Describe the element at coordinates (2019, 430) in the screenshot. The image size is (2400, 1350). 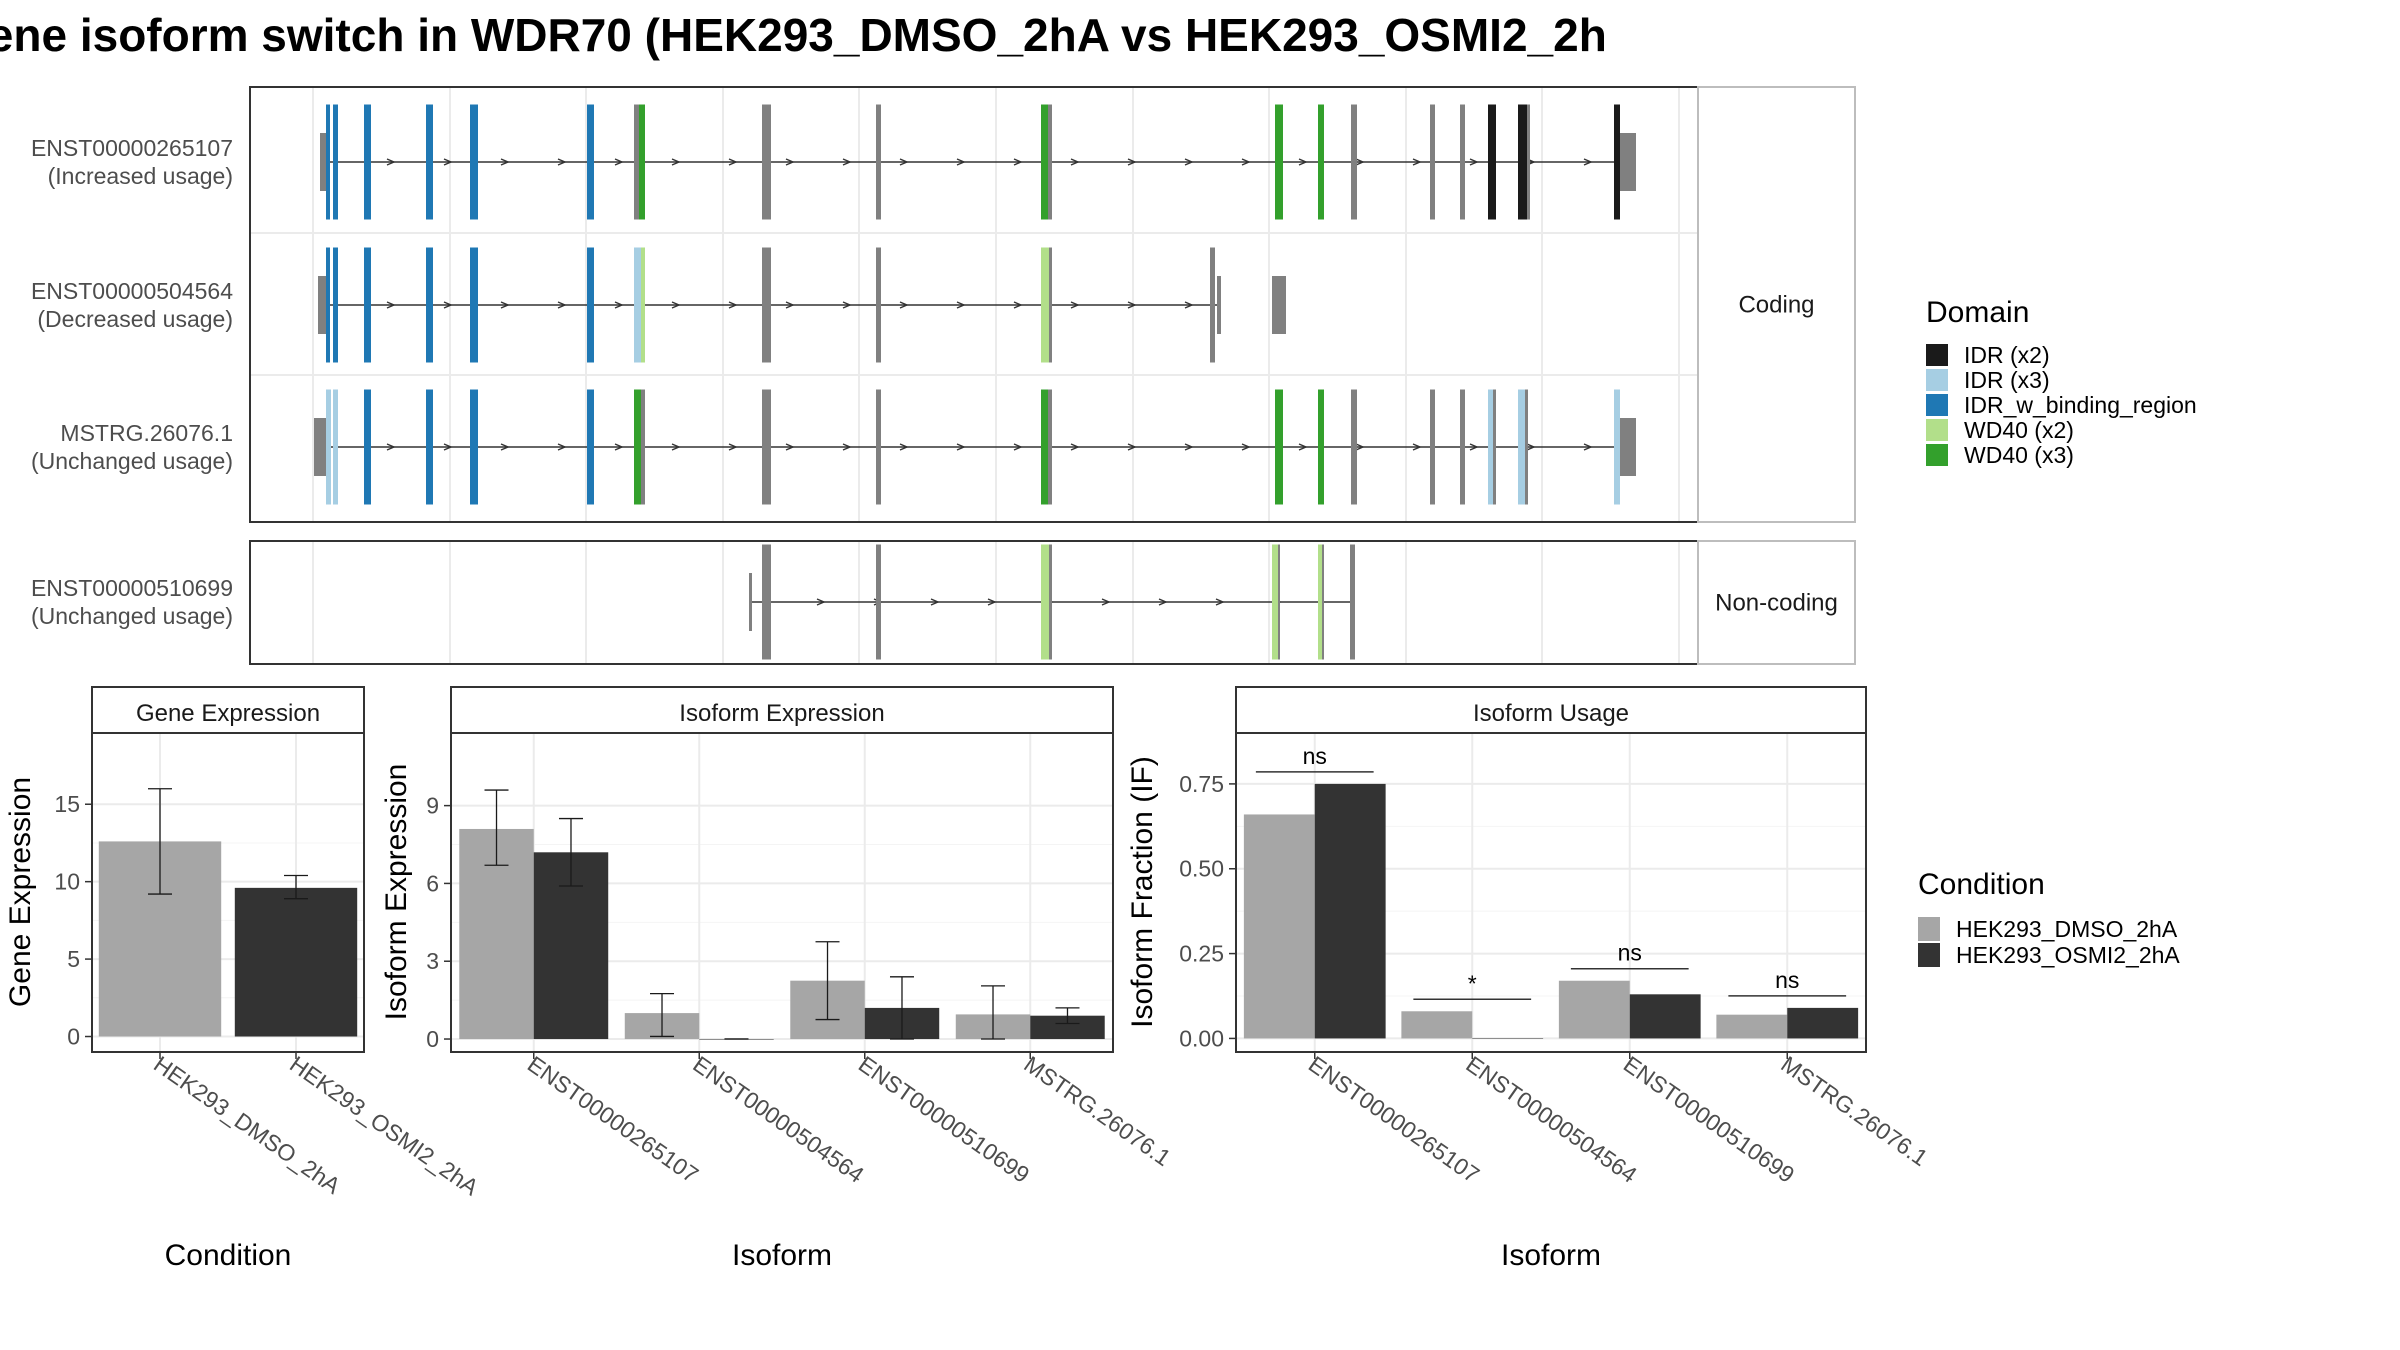
I see `domain-legend-label: WD40 (x2)` at that location.